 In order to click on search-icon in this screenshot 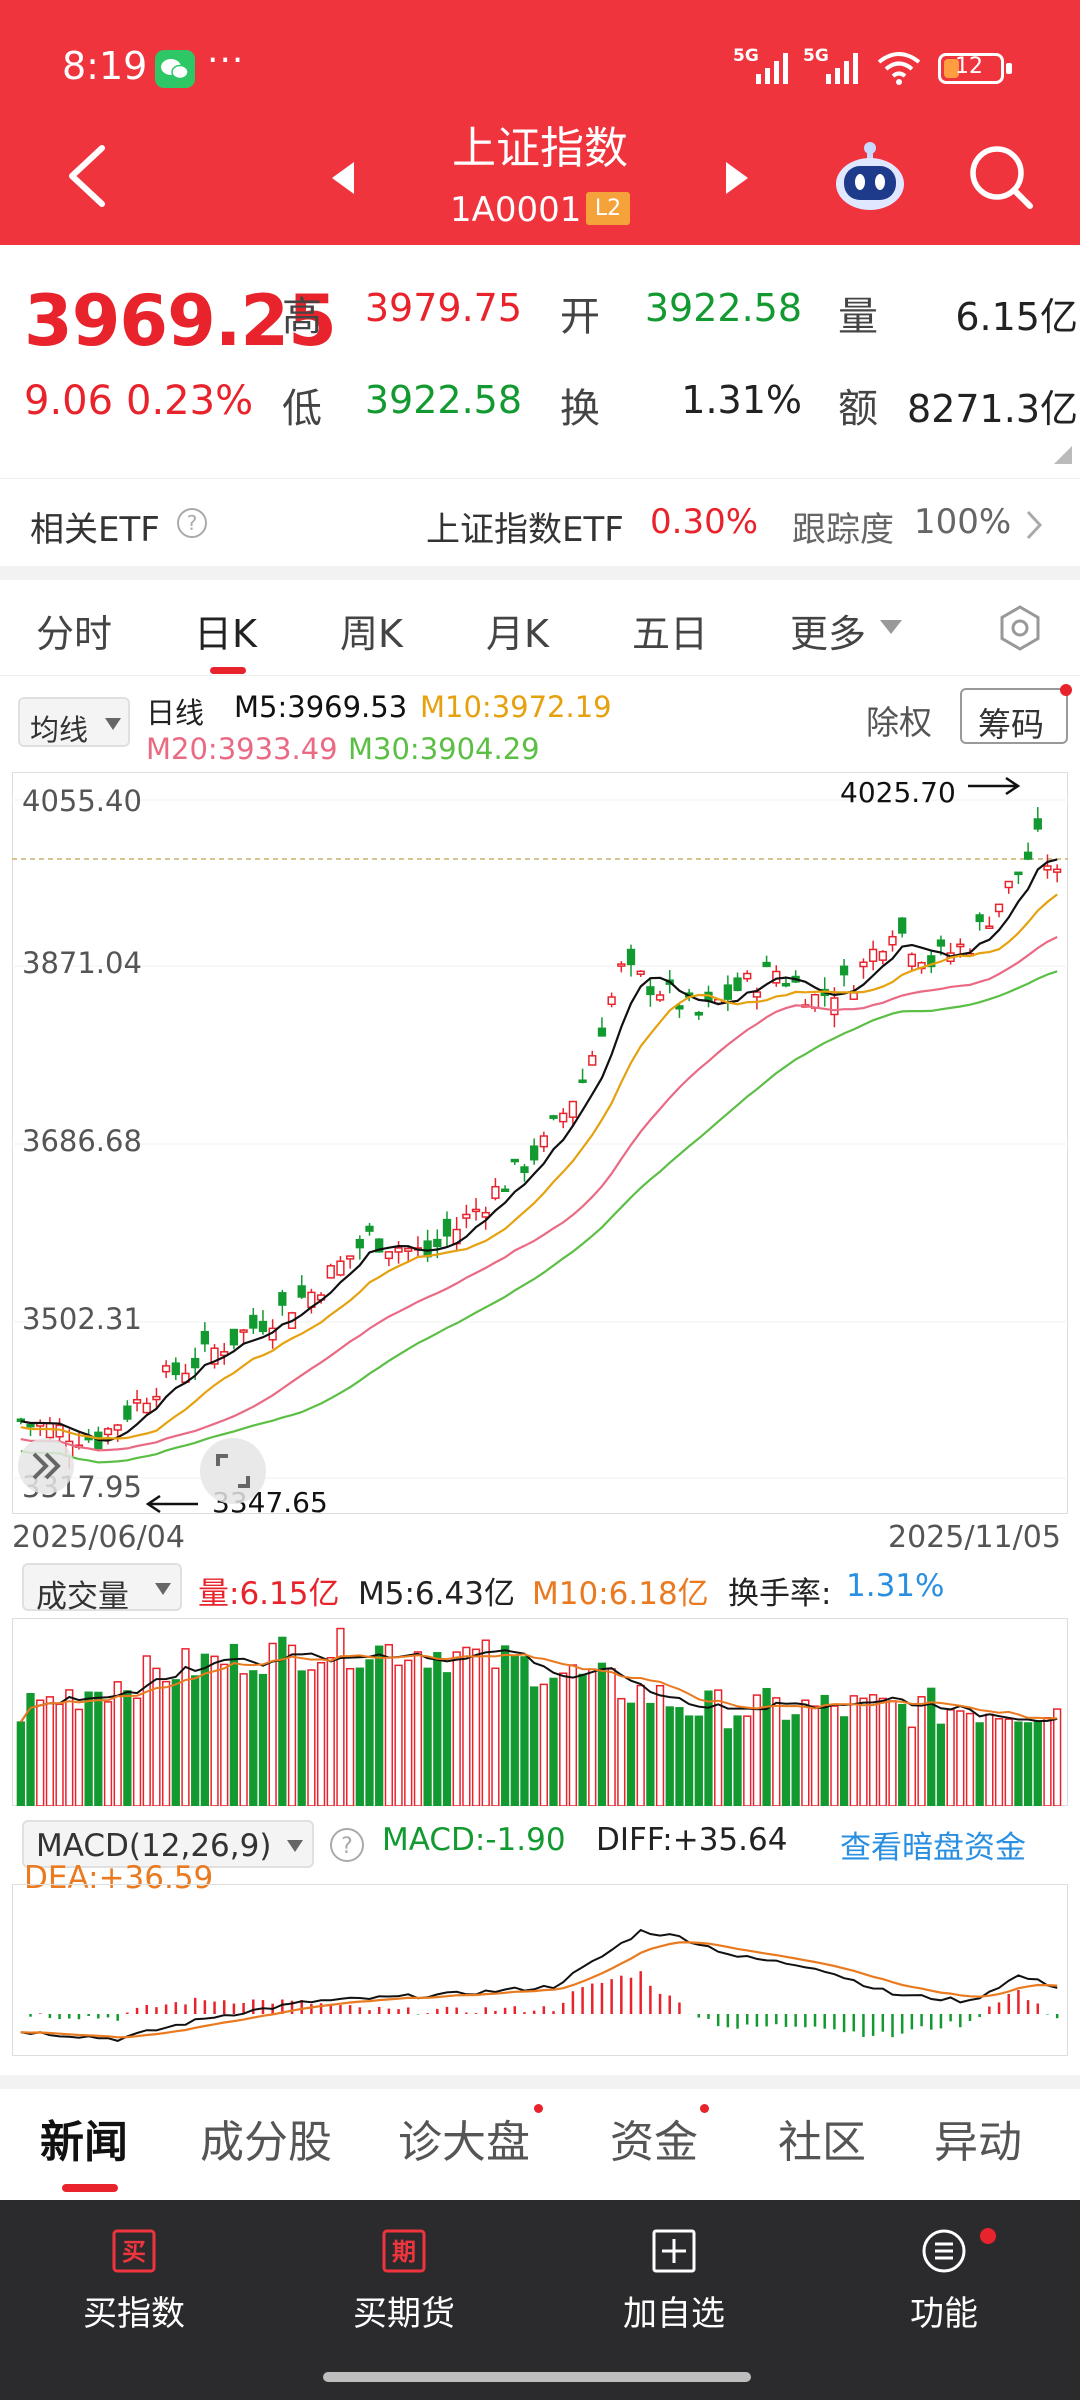, I will do `click(1001, 177)`.